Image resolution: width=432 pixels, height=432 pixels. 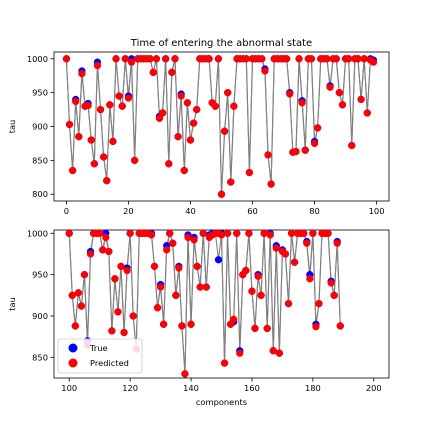 What do you see at coordinates (98, 348) in the screenshot?
I see `legend-label-true: True` at bounding box center [98, 348].